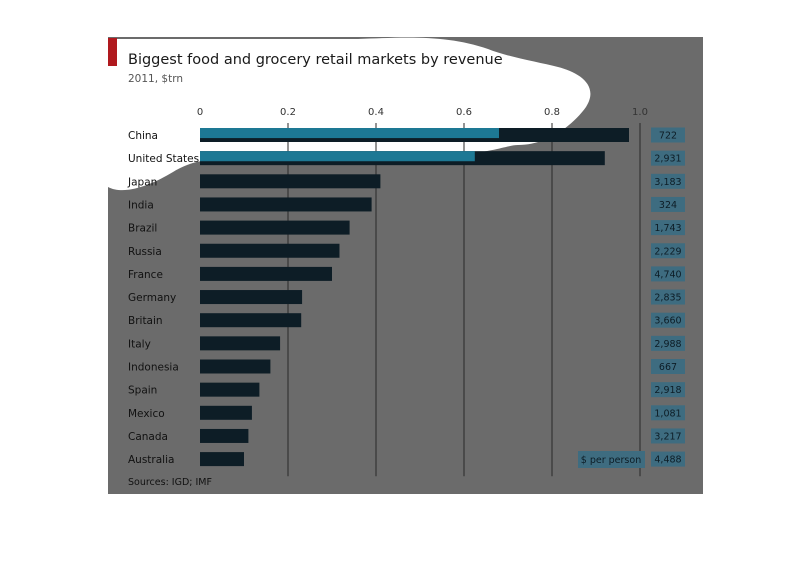 This screenshot has height=588, width=810. What do you see at coordinates (142, 182) in the screenshot?
I see `category-label: Japan` at bounding box center [142, 182].